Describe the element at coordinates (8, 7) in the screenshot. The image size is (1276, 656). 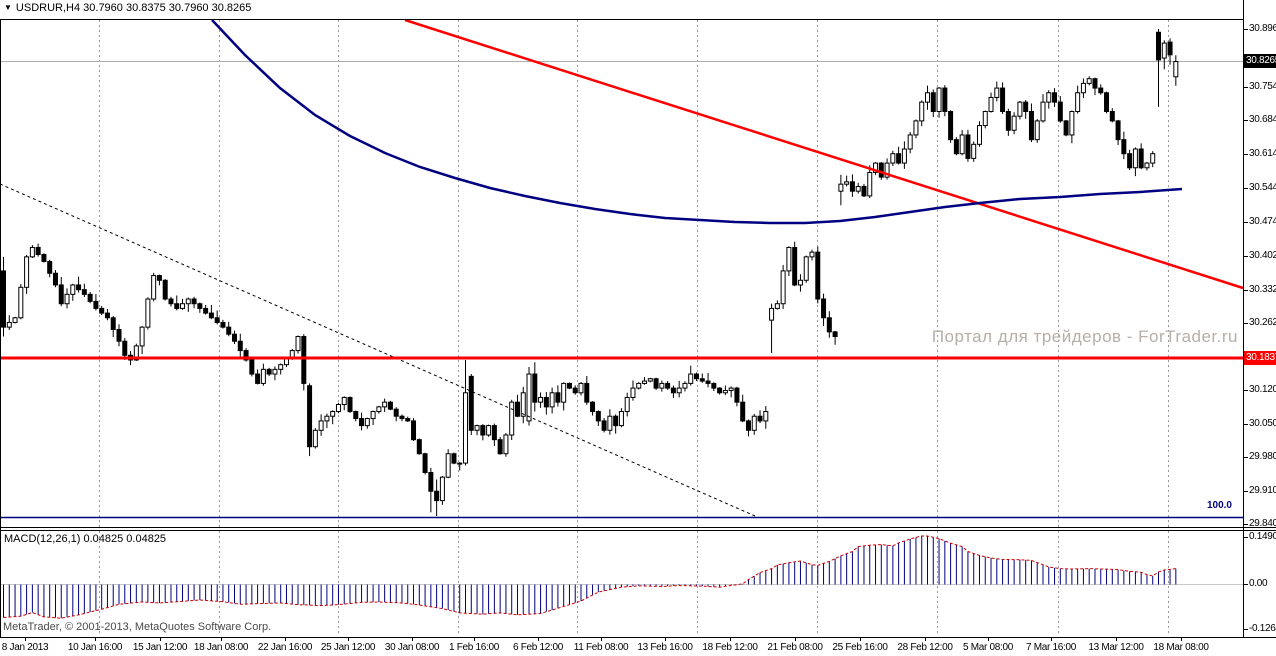
I see `symbol-dropdown-icon: ▼` at that location.